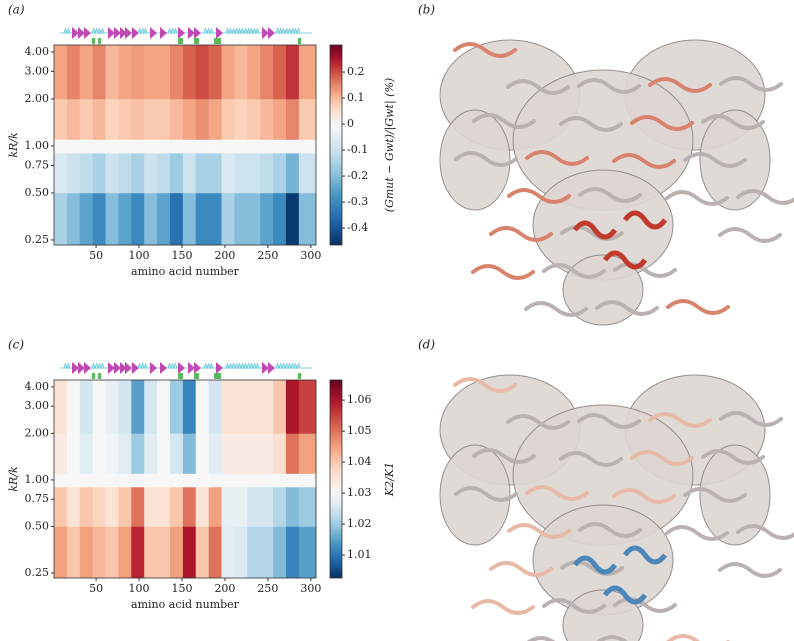 This screenshot has height=641, width=794. I want to click on x-tick-label: 200, so click(224, 255).